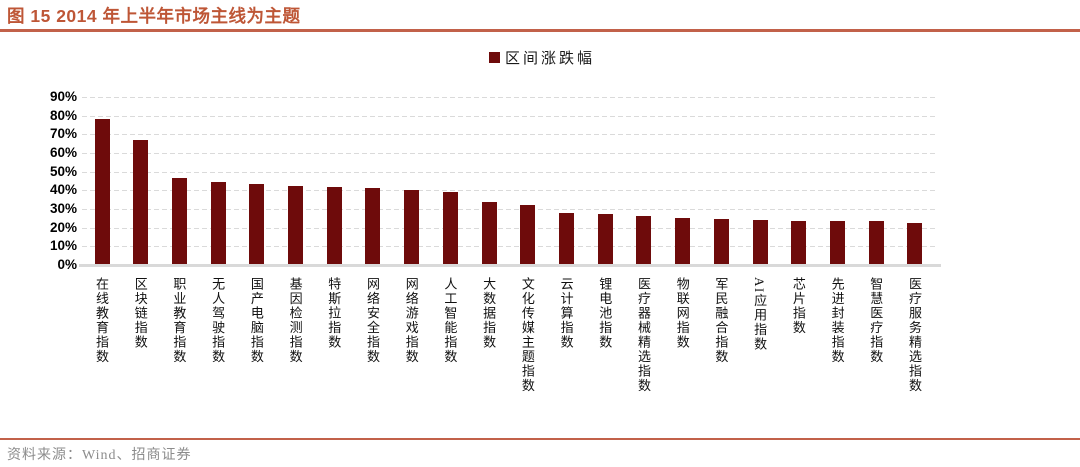  Describe the element at coordinates (682, 313) in the screenshot. I see `x-axis-category-label: 物联网指数` at that location.